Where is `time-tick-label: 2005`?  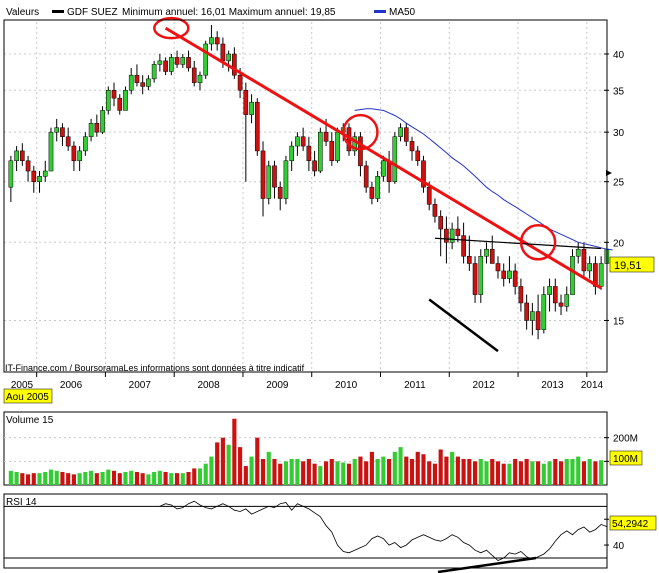 time-tick-label: 2005 is located at coordinates (22, 385).